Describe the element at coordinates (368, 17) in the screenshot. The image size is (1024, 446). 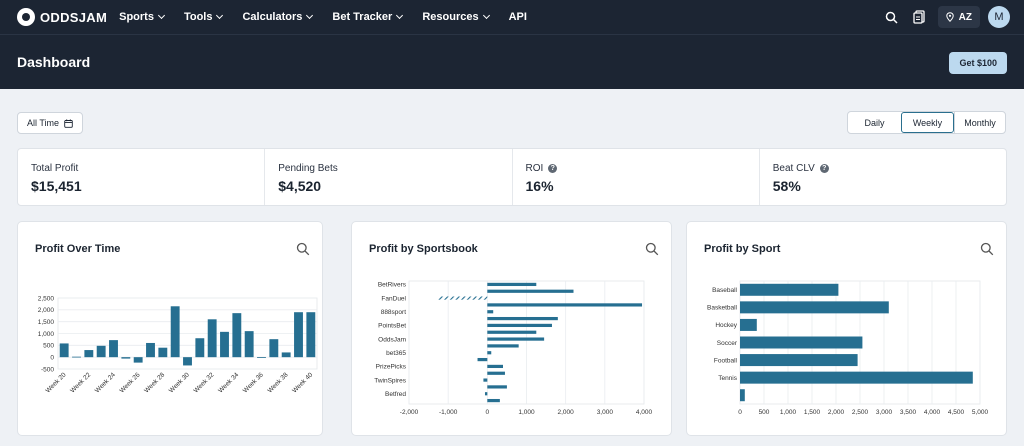
I see `nav-bet-tracker: Bet Tracker` at that location.